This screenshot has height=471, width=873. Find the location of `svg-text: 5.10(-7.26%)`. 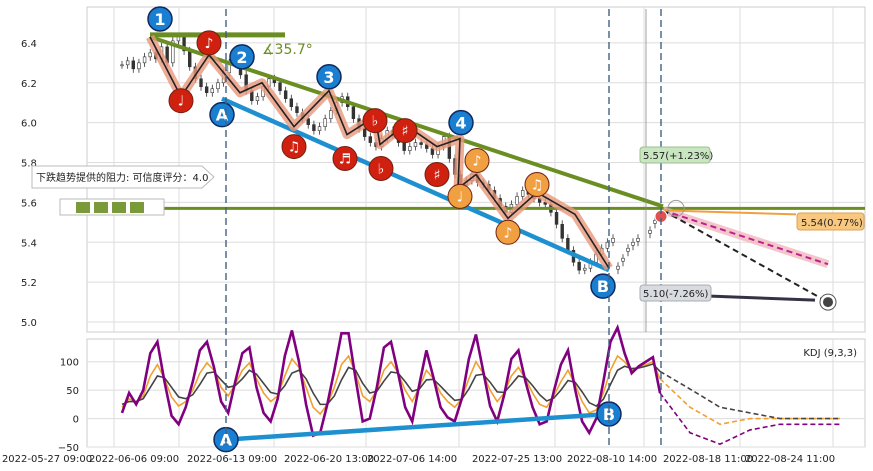

svg-text: 5.10(-7.26%) is located at coordinates (676, 294).